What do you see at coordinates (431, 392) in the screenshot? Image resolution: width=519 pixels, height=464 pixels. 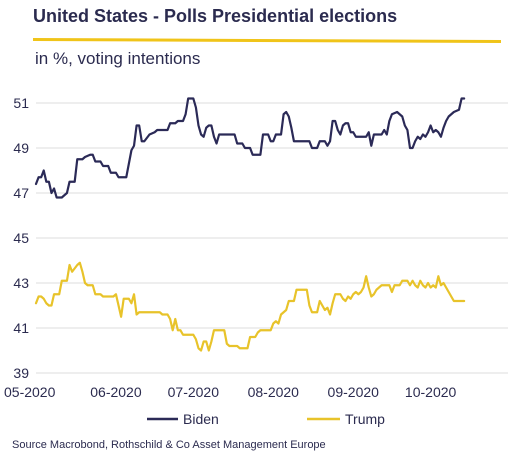 I see `x-tick-label: 10-2020` at bounding box center [431, 392].